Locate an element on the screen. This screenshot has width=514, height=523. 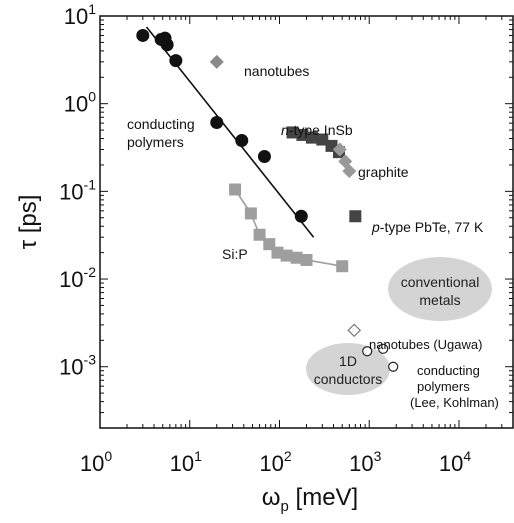
p-type-pbte-77-k-point is located at coordinates (355, 216).